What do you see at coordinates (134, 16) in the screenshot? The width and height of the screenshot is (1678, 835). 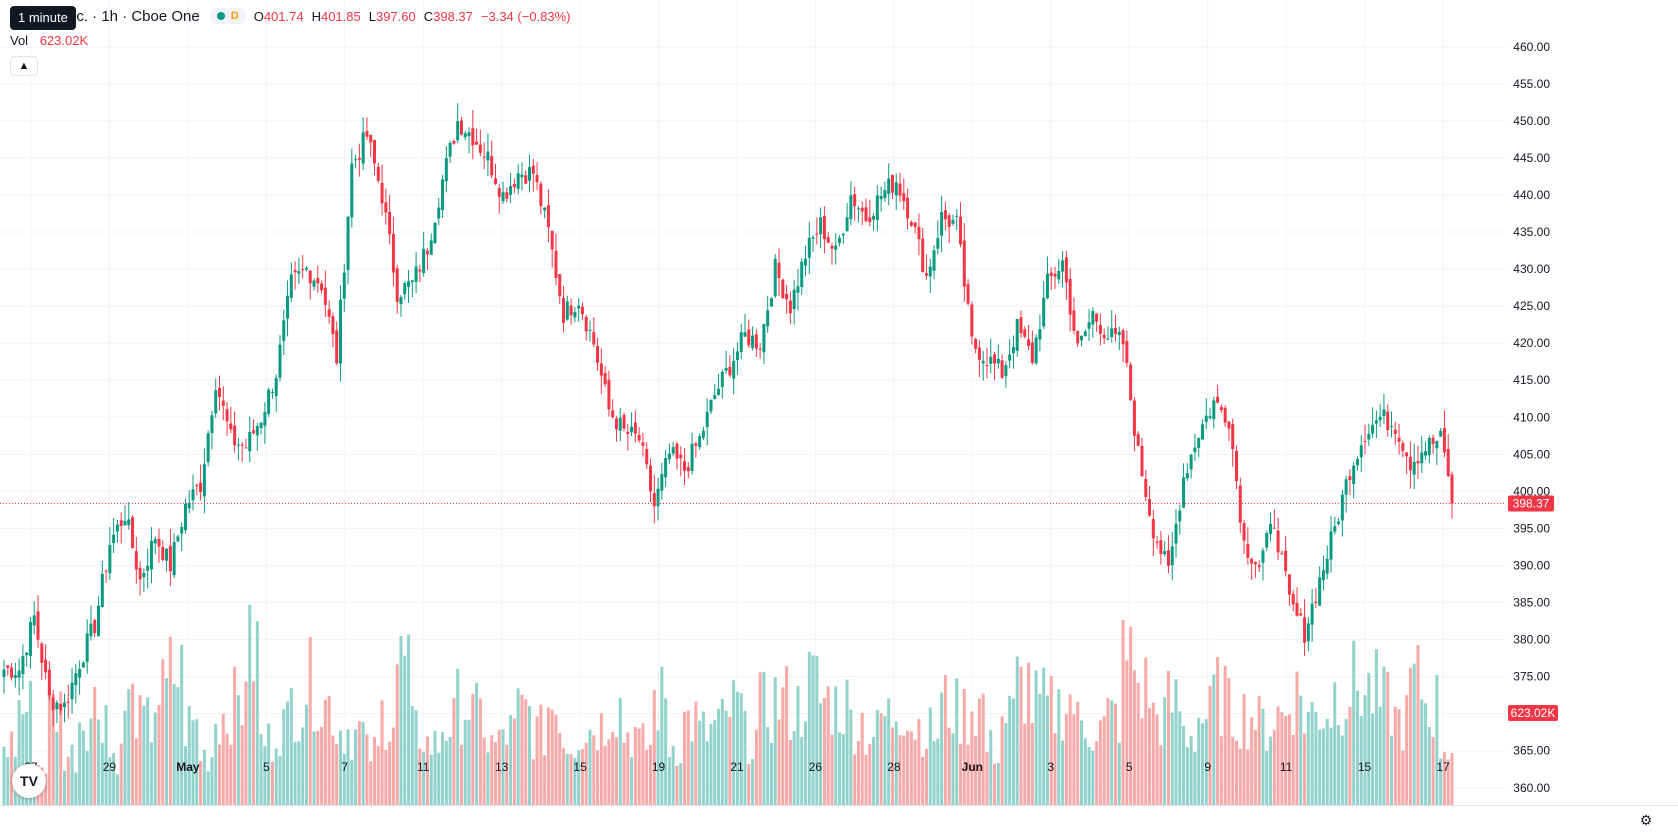 I see `symbol-name: nc. · 1h · Cboe One` at bounding box center [134, 16].